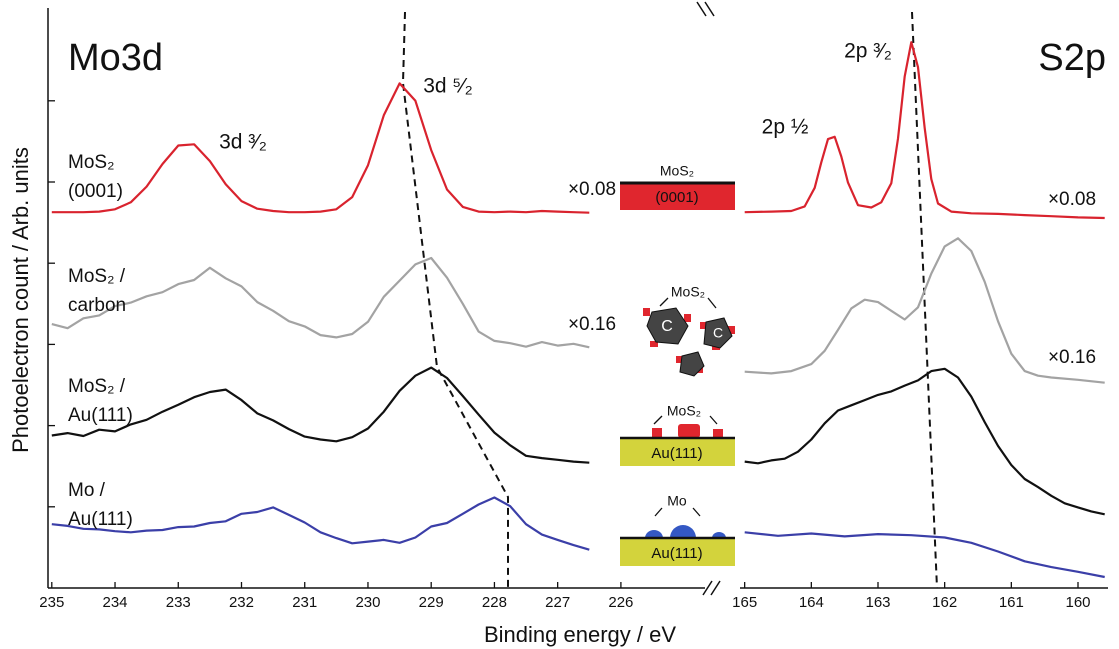 The width and height of the screenshot is (1119, 649). Describe the element at coordinates (1077, 602) in the screenshot. I see `x-tick-label: 160` at that location.